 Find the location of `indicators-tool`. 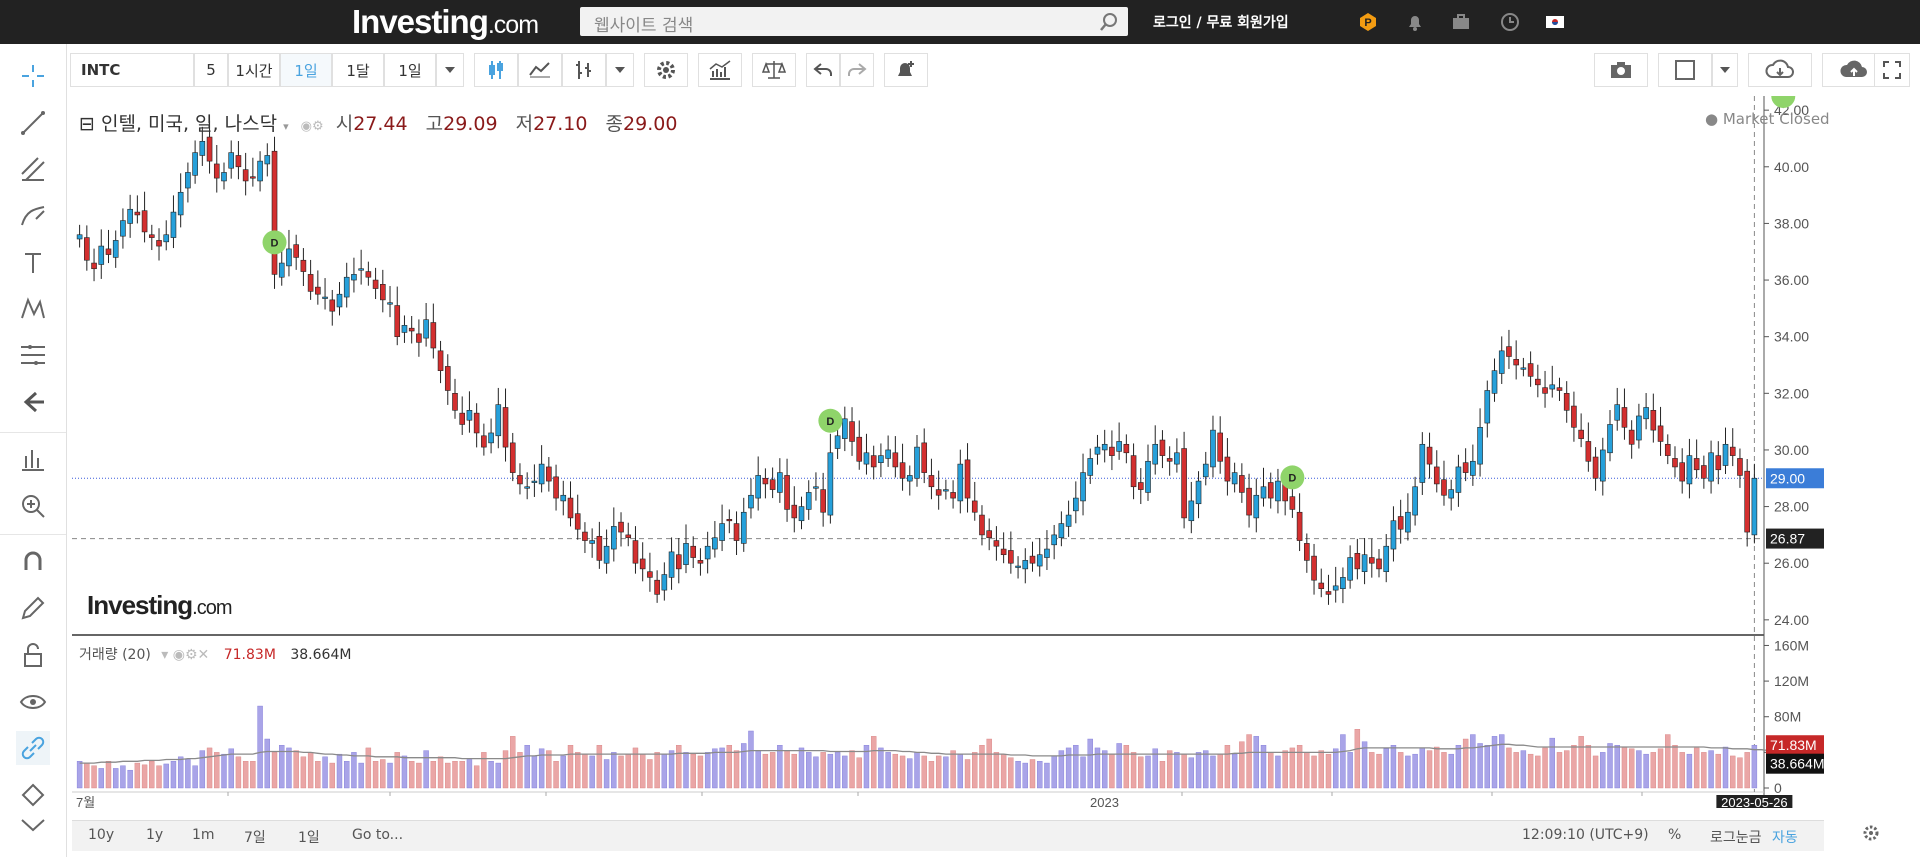

indicators-tool is located at coordinates (33, 459).